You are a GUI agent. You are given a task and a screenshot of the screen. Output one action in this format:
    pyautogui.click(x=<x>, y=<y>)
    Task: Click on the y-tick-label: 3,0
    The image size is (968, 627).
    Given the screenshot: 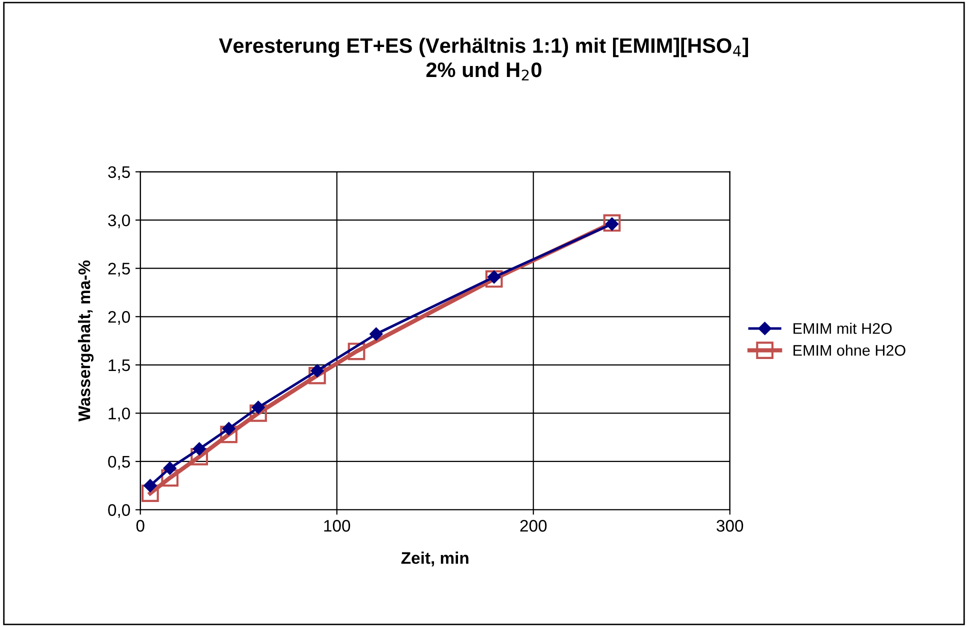 What is the action you would take?
    pyautogui.click(x=119, y=221)
    